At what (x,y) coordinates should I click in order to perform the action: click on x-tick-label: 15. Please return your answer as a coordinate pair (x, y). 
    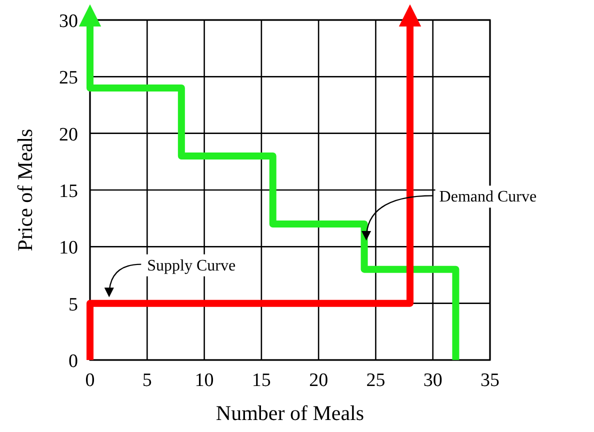
    Looking at the image, I should click on (261, 380).